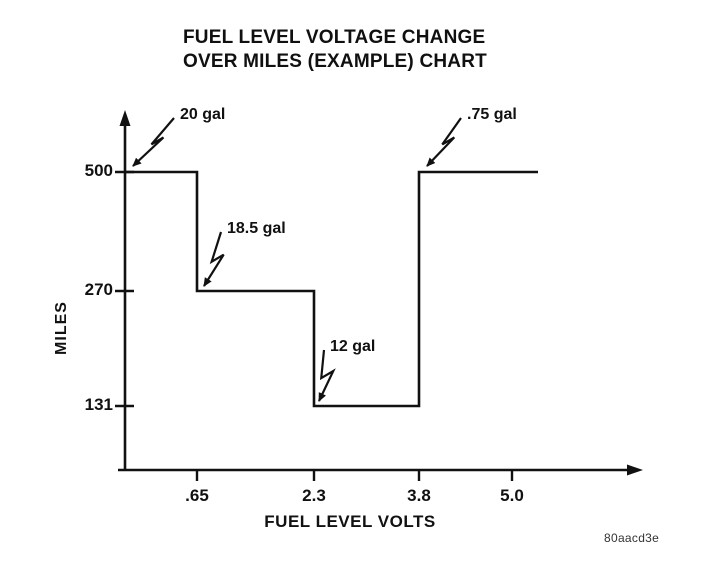  Describe the element at coordinates (512, 495) in the screenshot. I see `x-tick-label: 5.0` at that location.